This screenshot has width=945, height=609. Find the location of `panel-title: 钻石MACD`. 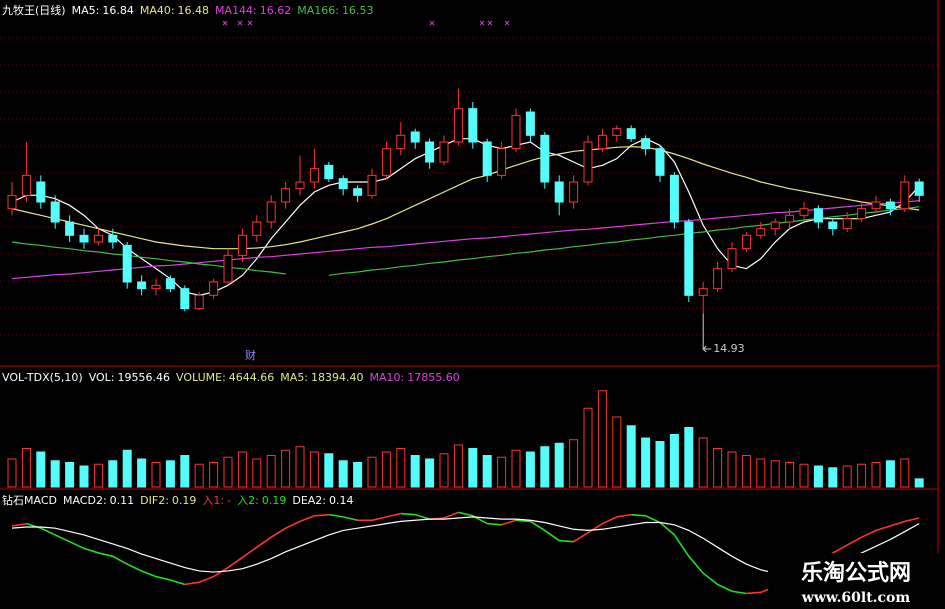

panel-title: 钻石MACD is located at coordinates (29, 500).